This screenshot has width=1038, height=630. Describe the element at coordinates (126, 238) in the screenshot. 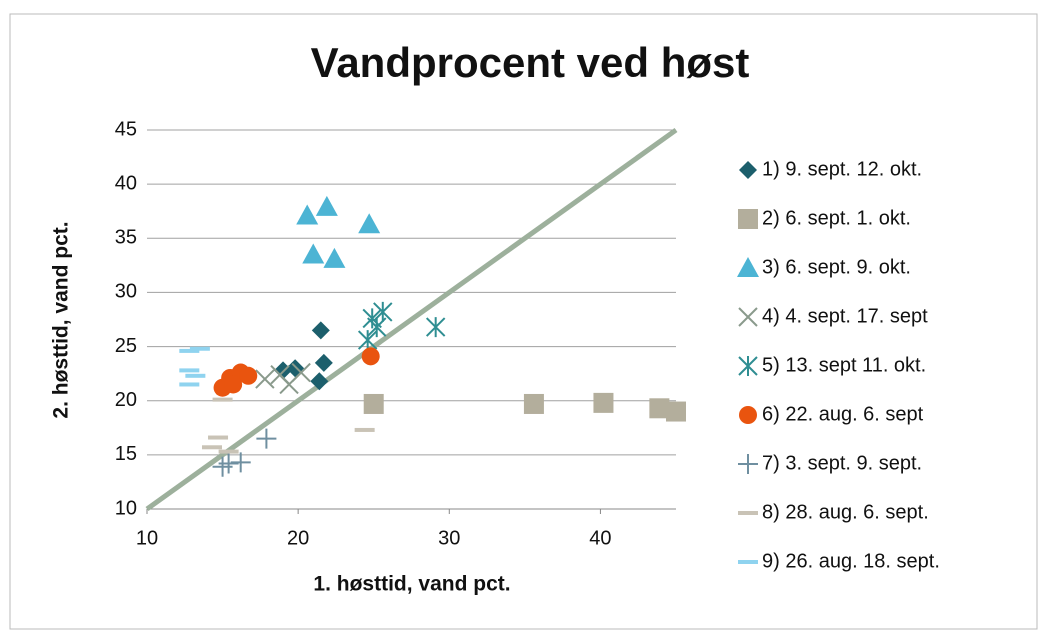

I see `y-tick-label: 35` at that location.